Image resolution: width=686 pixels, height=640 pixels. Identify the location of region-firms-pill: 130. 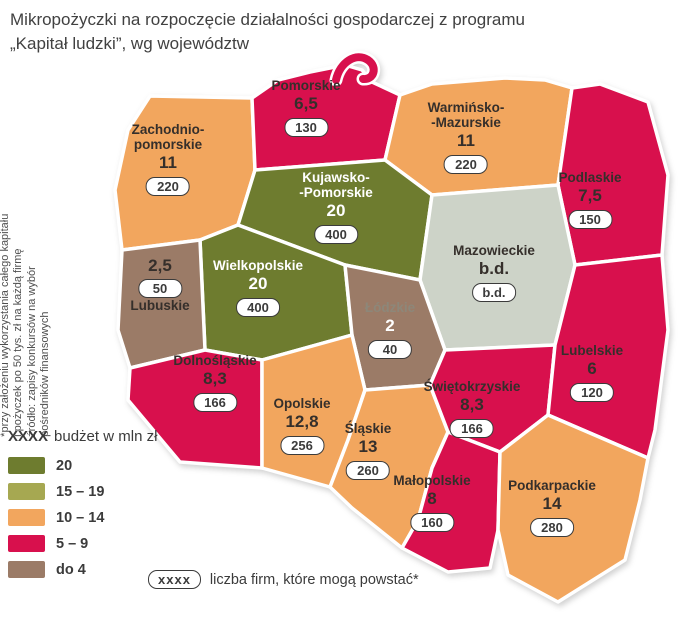
(306, 127).